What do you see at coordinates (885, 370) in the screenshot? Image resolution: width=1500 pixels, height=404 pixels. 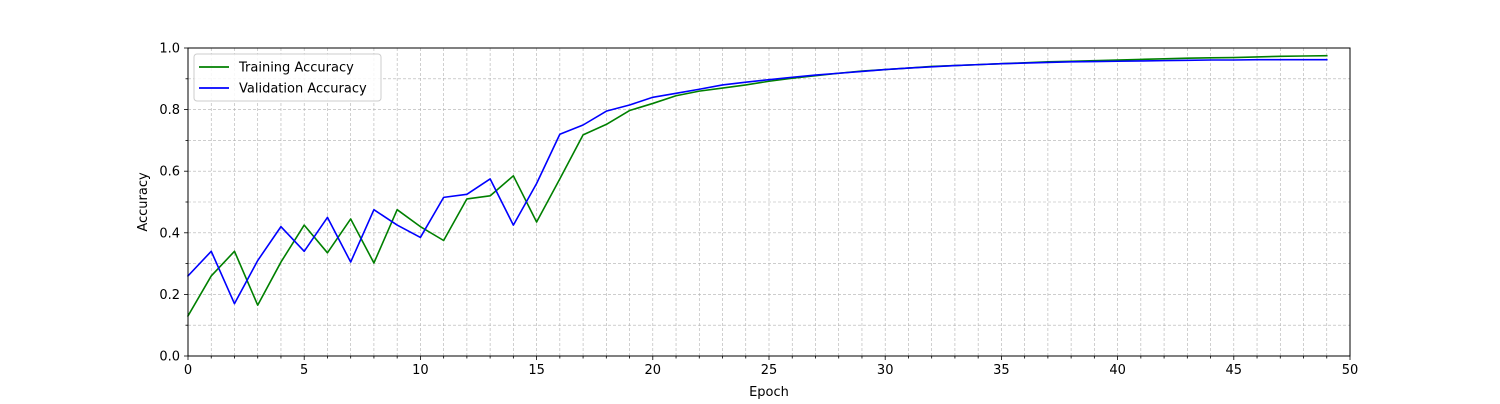 I see `x-tick-label: 30` at bounding box center [885, 370].